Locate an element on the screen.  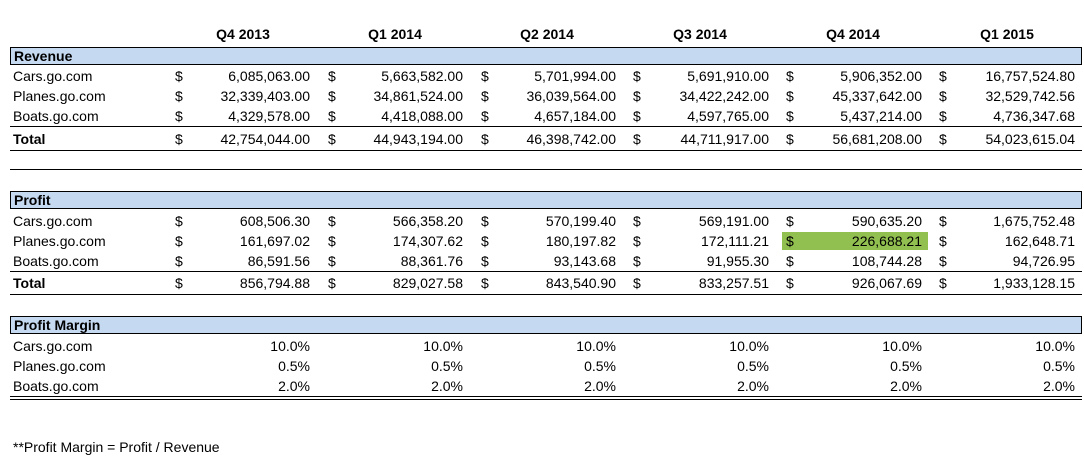
cell-value: 5,437,214.00 is located at coordinates (881, 116).